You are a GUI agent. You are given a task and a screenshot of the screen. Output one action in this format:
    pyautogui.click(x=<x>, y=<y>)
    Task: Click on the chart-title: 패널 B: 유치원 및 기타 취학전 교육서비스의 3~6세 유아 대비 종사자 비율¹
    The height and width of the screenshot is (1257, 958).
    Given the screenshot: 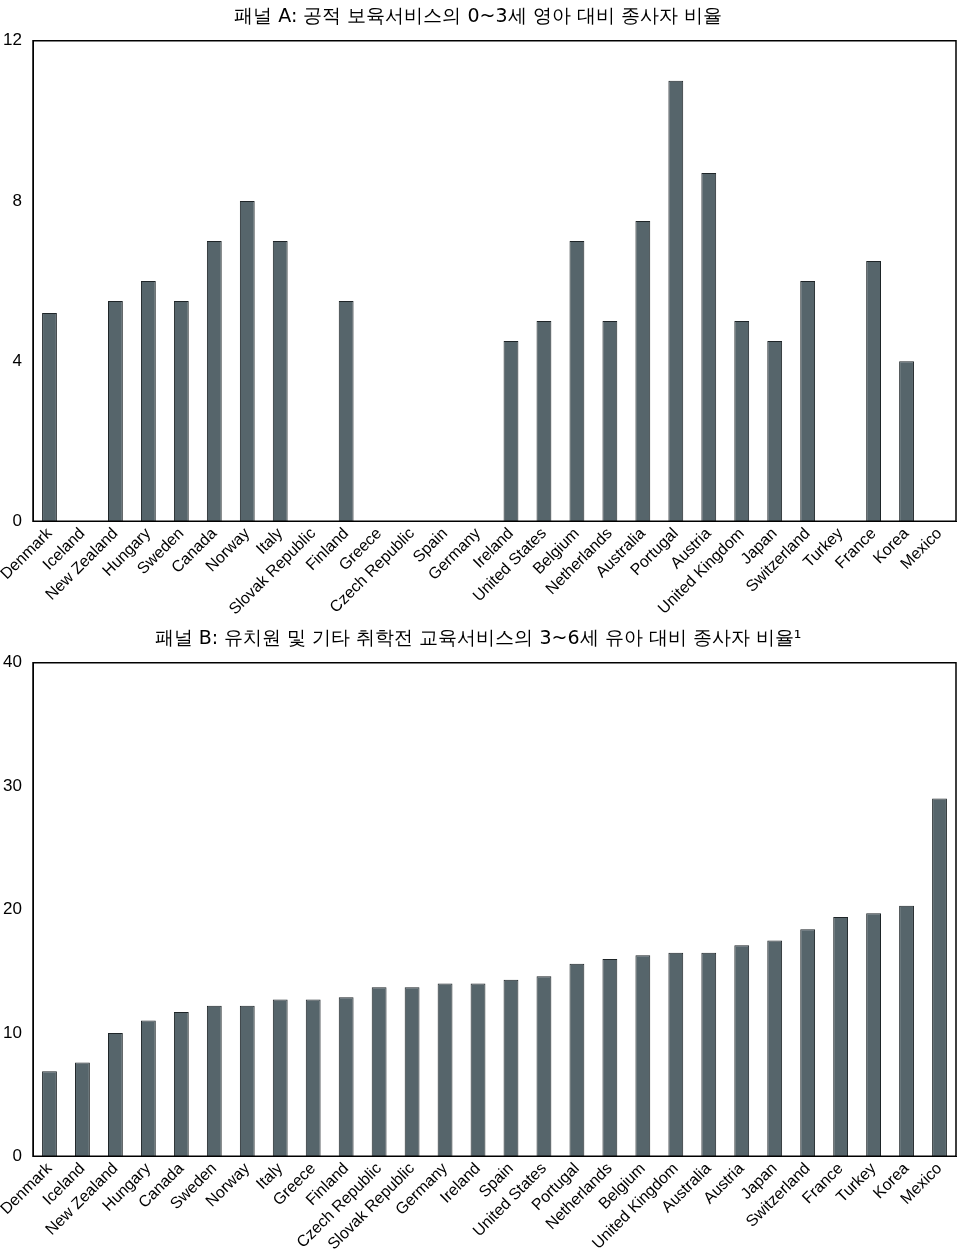 What is the action you would take?
    pyautogui.click(x=478, y=637)
    